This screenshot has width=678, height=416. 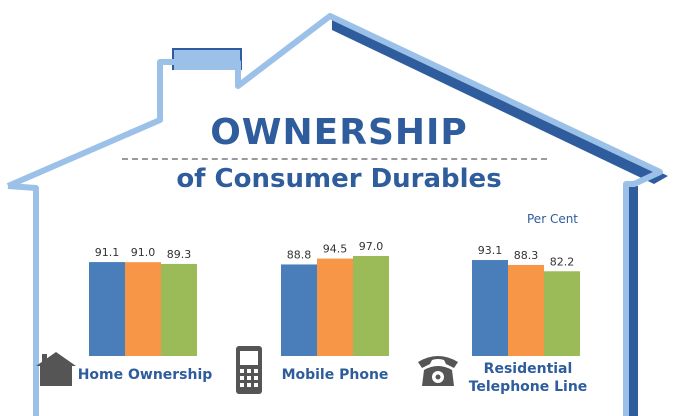 I want to click on category-label-line: Mobile Phone, so click(x=335, y=375).